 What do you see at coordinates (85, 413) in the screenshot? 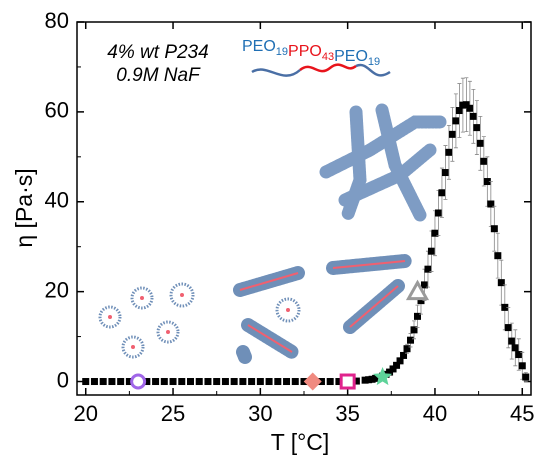
I see `x-tick-label: 20` at bounding box center [85, 413].